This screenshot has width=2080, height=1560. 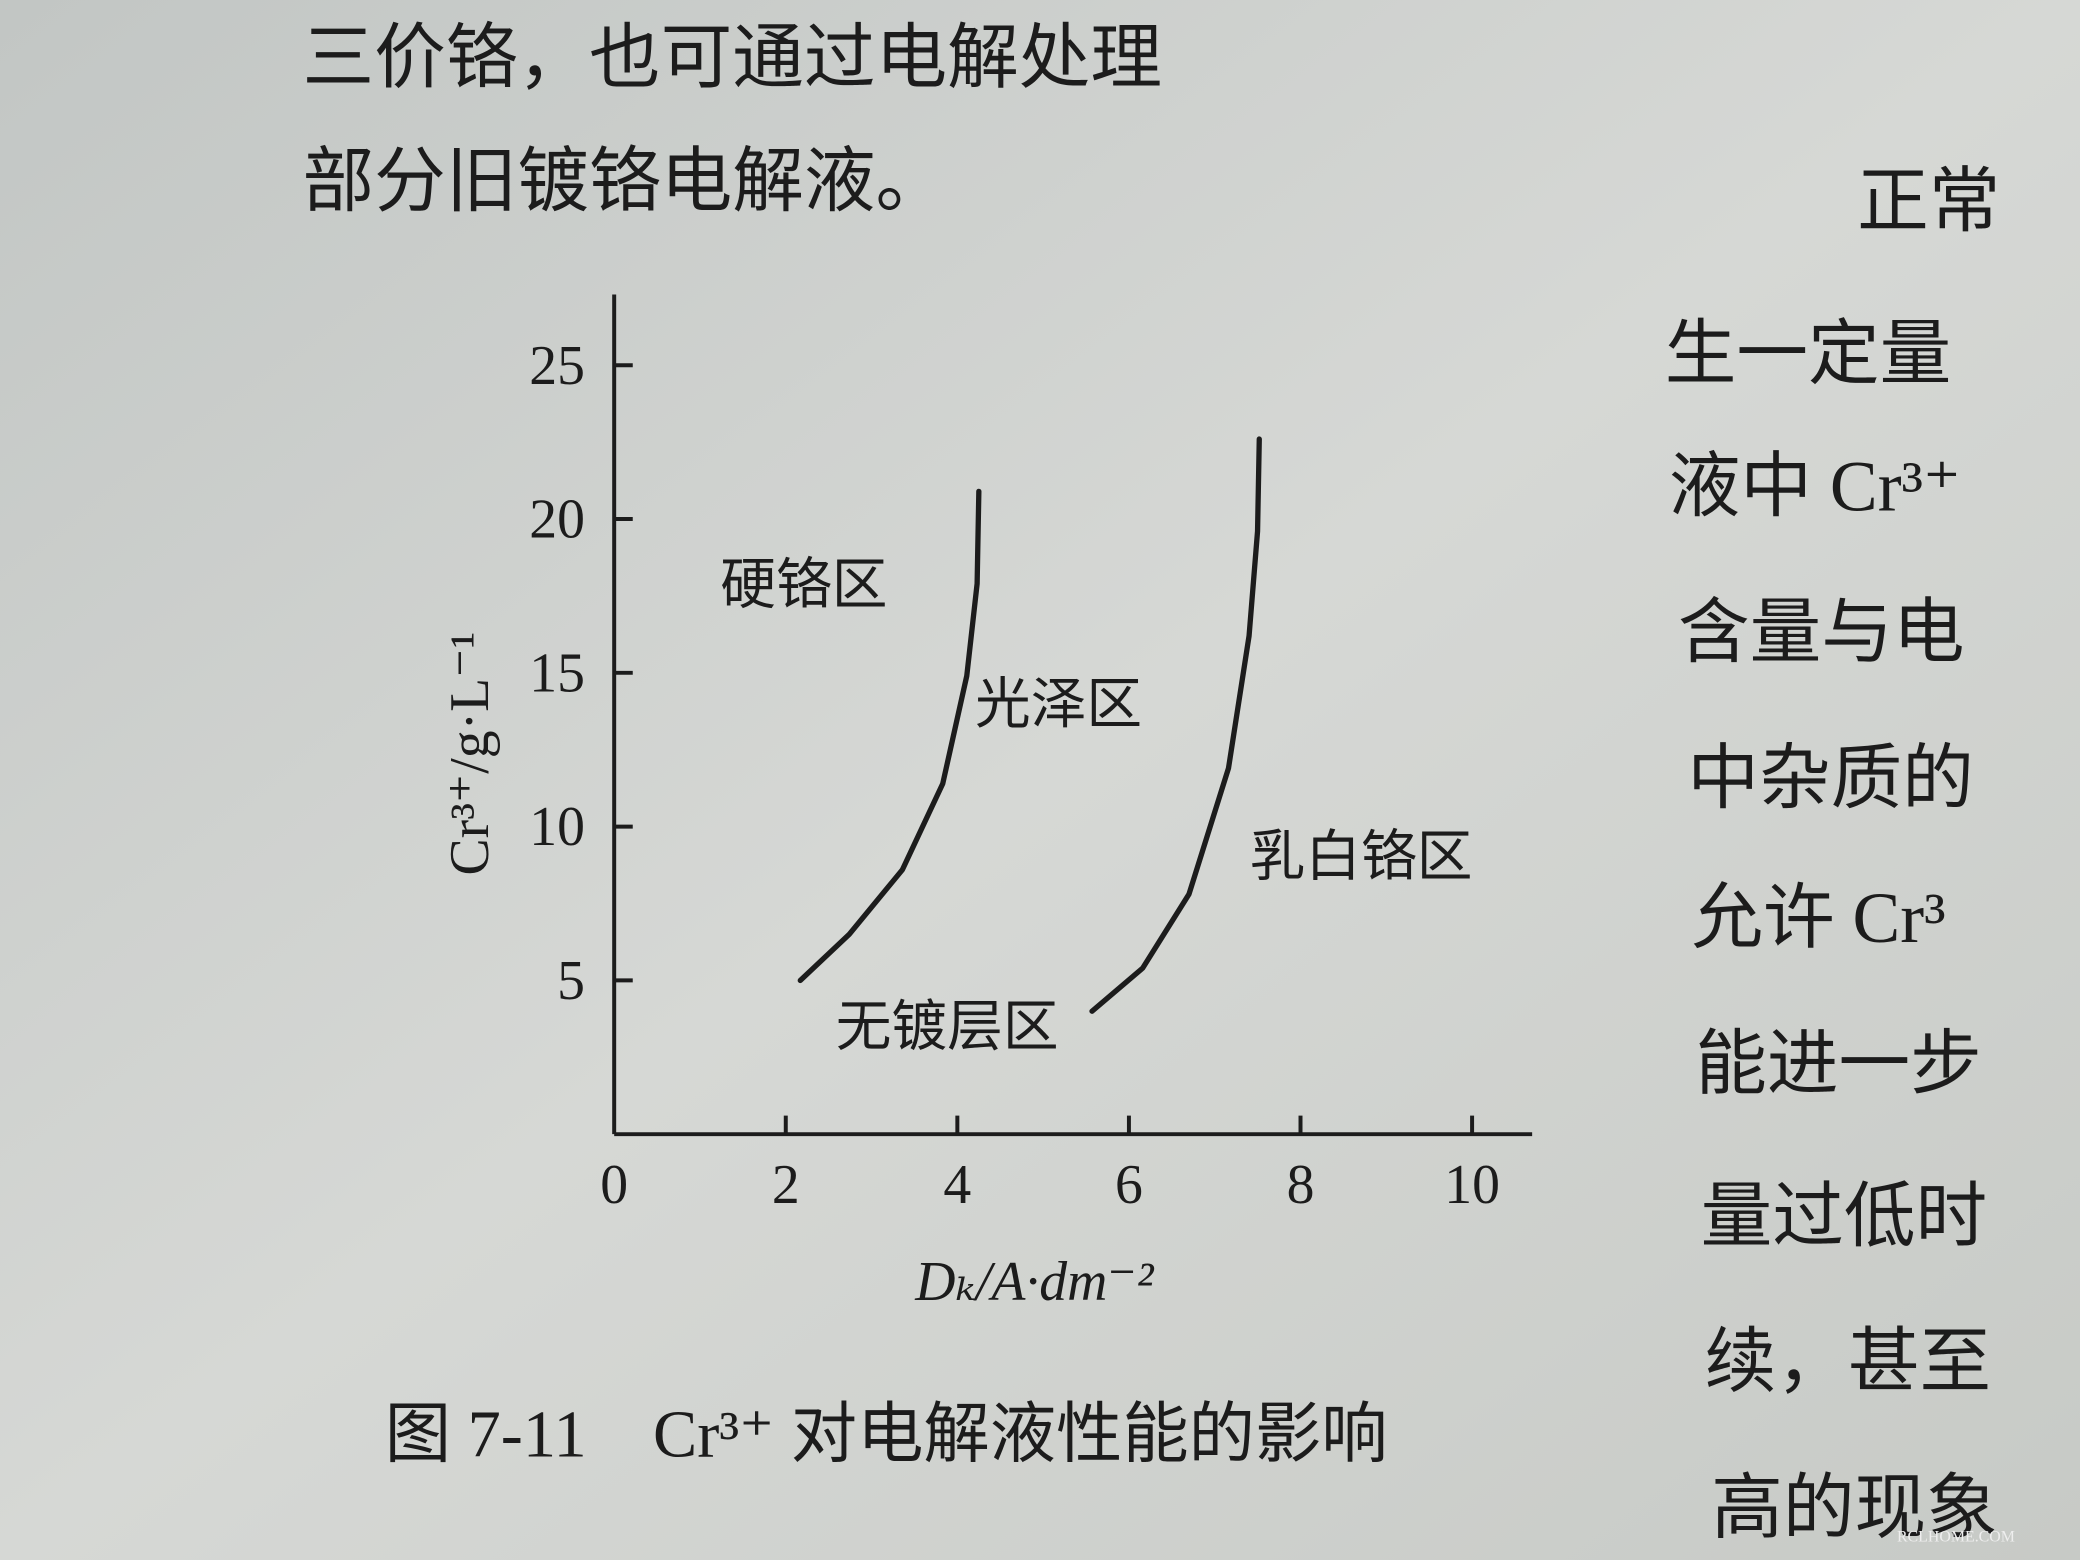 What do you see at coordinates (947, 1027) in the screenshot?
I see `region-label: 无镀层区` at bounding box center [947, 1027].